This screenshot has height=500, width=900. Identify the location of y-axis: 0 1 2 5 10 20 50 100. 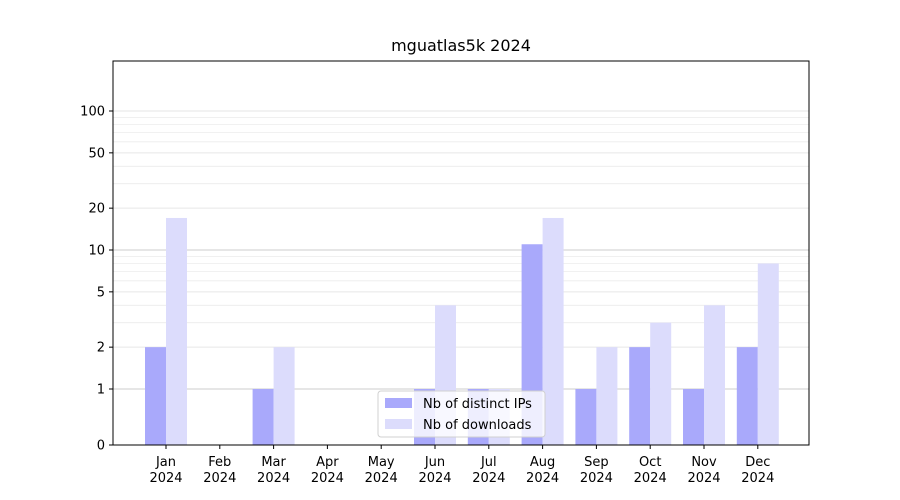
(96, 279).